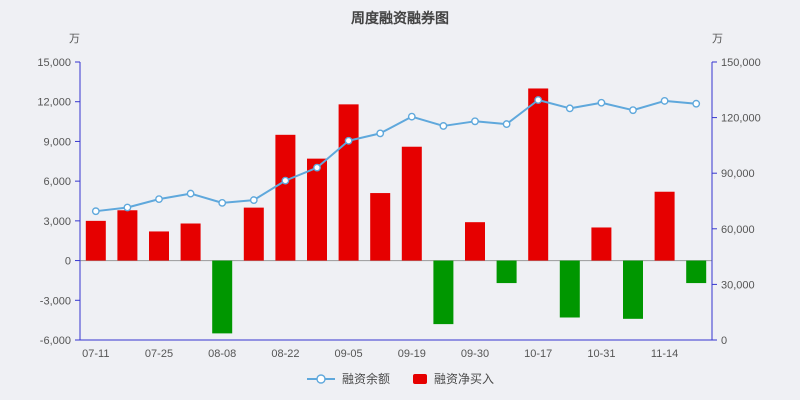  I want to click on left-tick-label: -6,000, so click(55, 341).